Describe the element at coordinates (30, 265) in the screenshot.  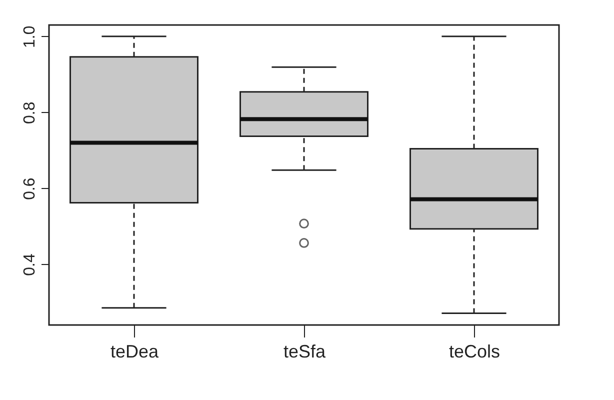
I see `y-tick-label: 0.4` at that location.